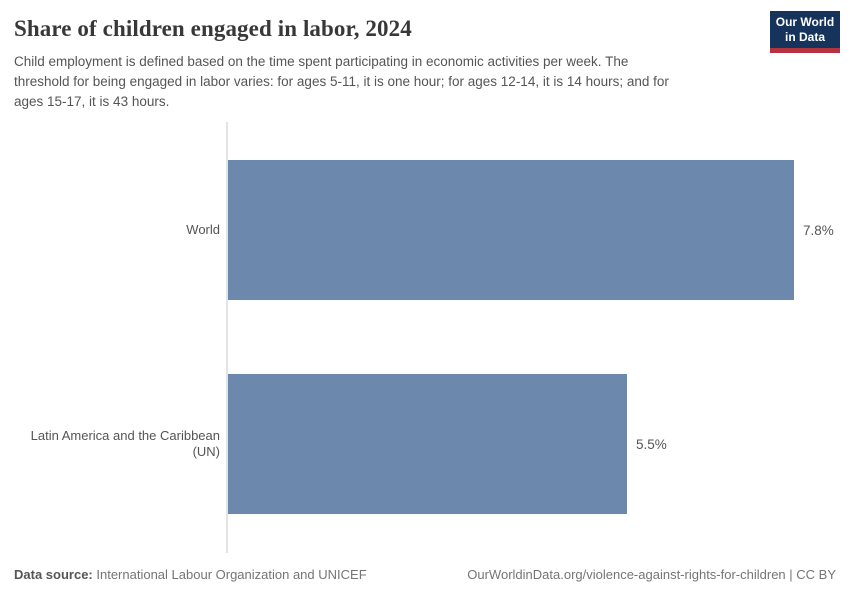  I want to click on owid-logo-line1: Our World, so click(805, 22).